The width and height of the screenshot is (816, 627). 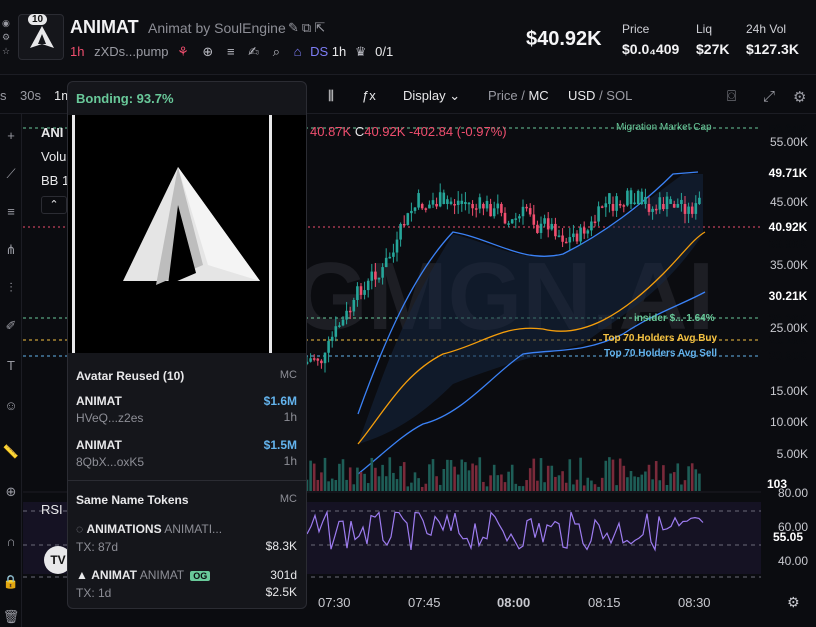 I want to click on search-icon: ⌕, so click(x=276, y=51).